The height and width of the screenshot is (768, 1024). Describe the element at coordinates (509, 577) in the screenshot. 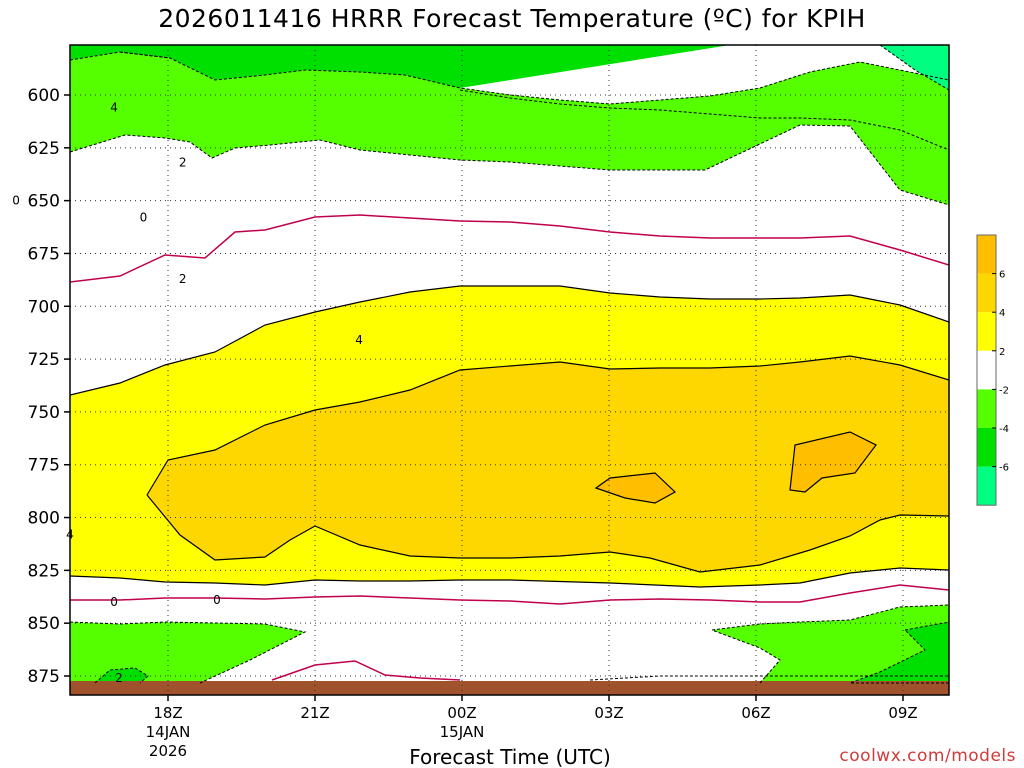

I see `contour-2-lower` at that location.